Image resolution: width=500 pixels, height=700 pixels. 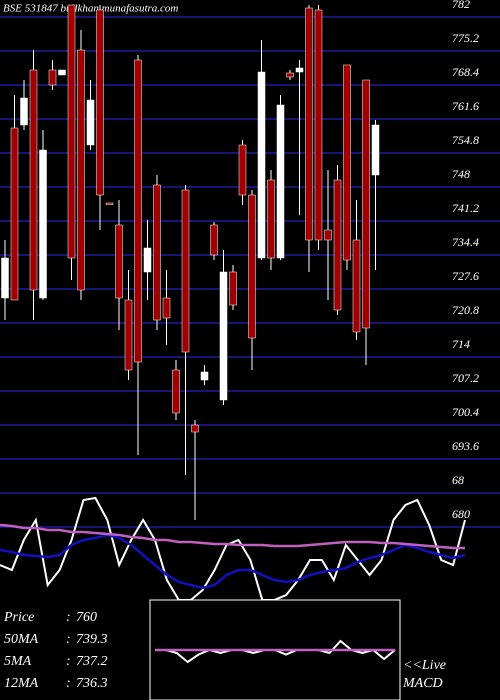 I want to click on y-tick-label: 693.6, so click(x=465, y=446).